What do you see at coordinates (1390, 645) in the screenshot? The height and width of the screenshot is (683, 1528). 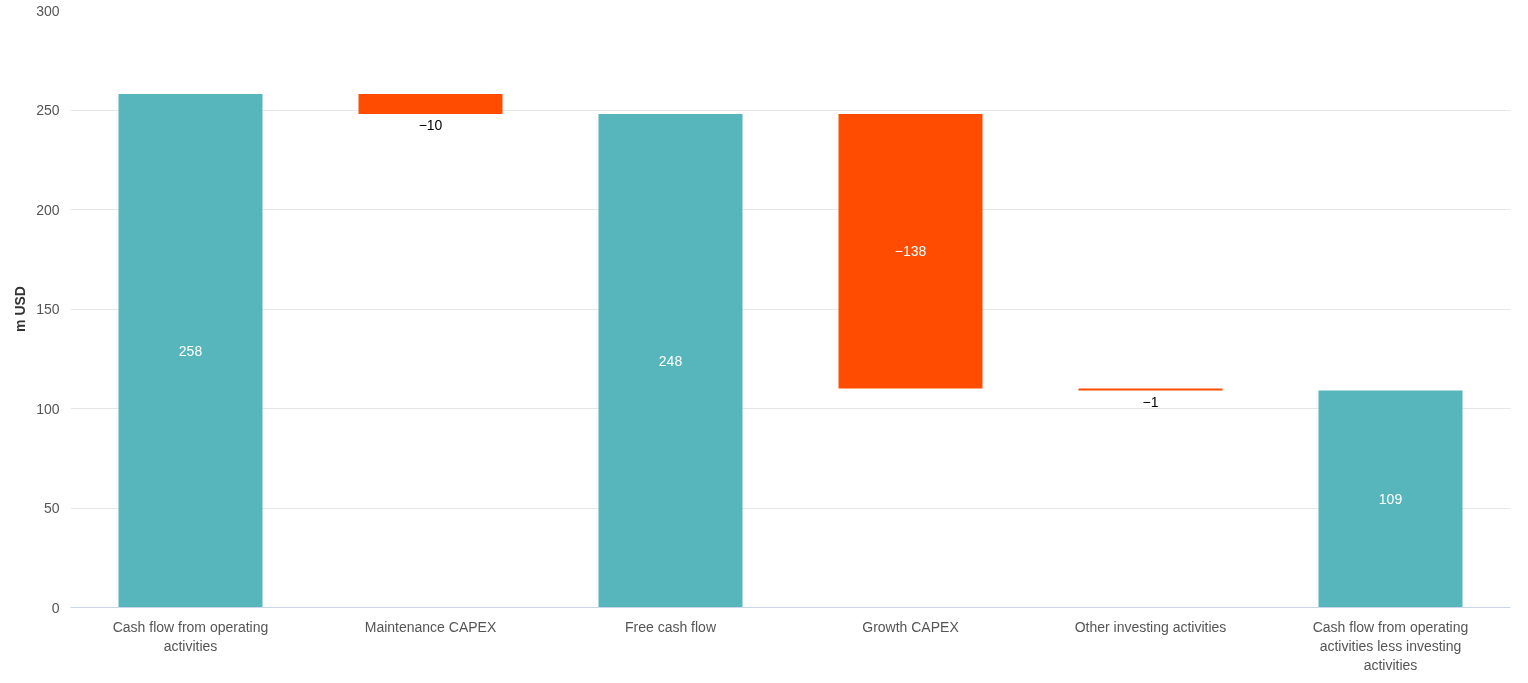 I see `x-tick-label: Cash flow from operating activities less investing activities` at bounding box center [1390, 645].